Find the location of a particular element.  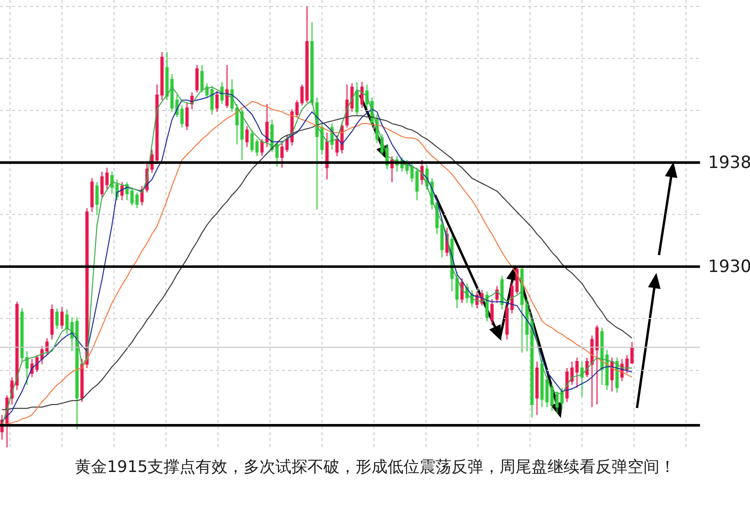

ref-line-label: 1930 is located at coordinates (729, 267).